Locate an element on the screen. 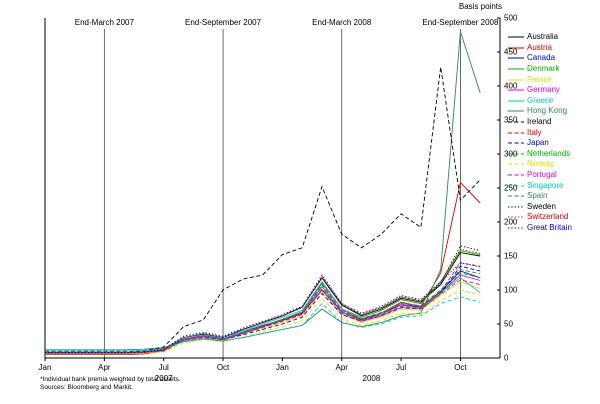  reference-line-label: End-March 2007 is located at coordinates (105, 22).